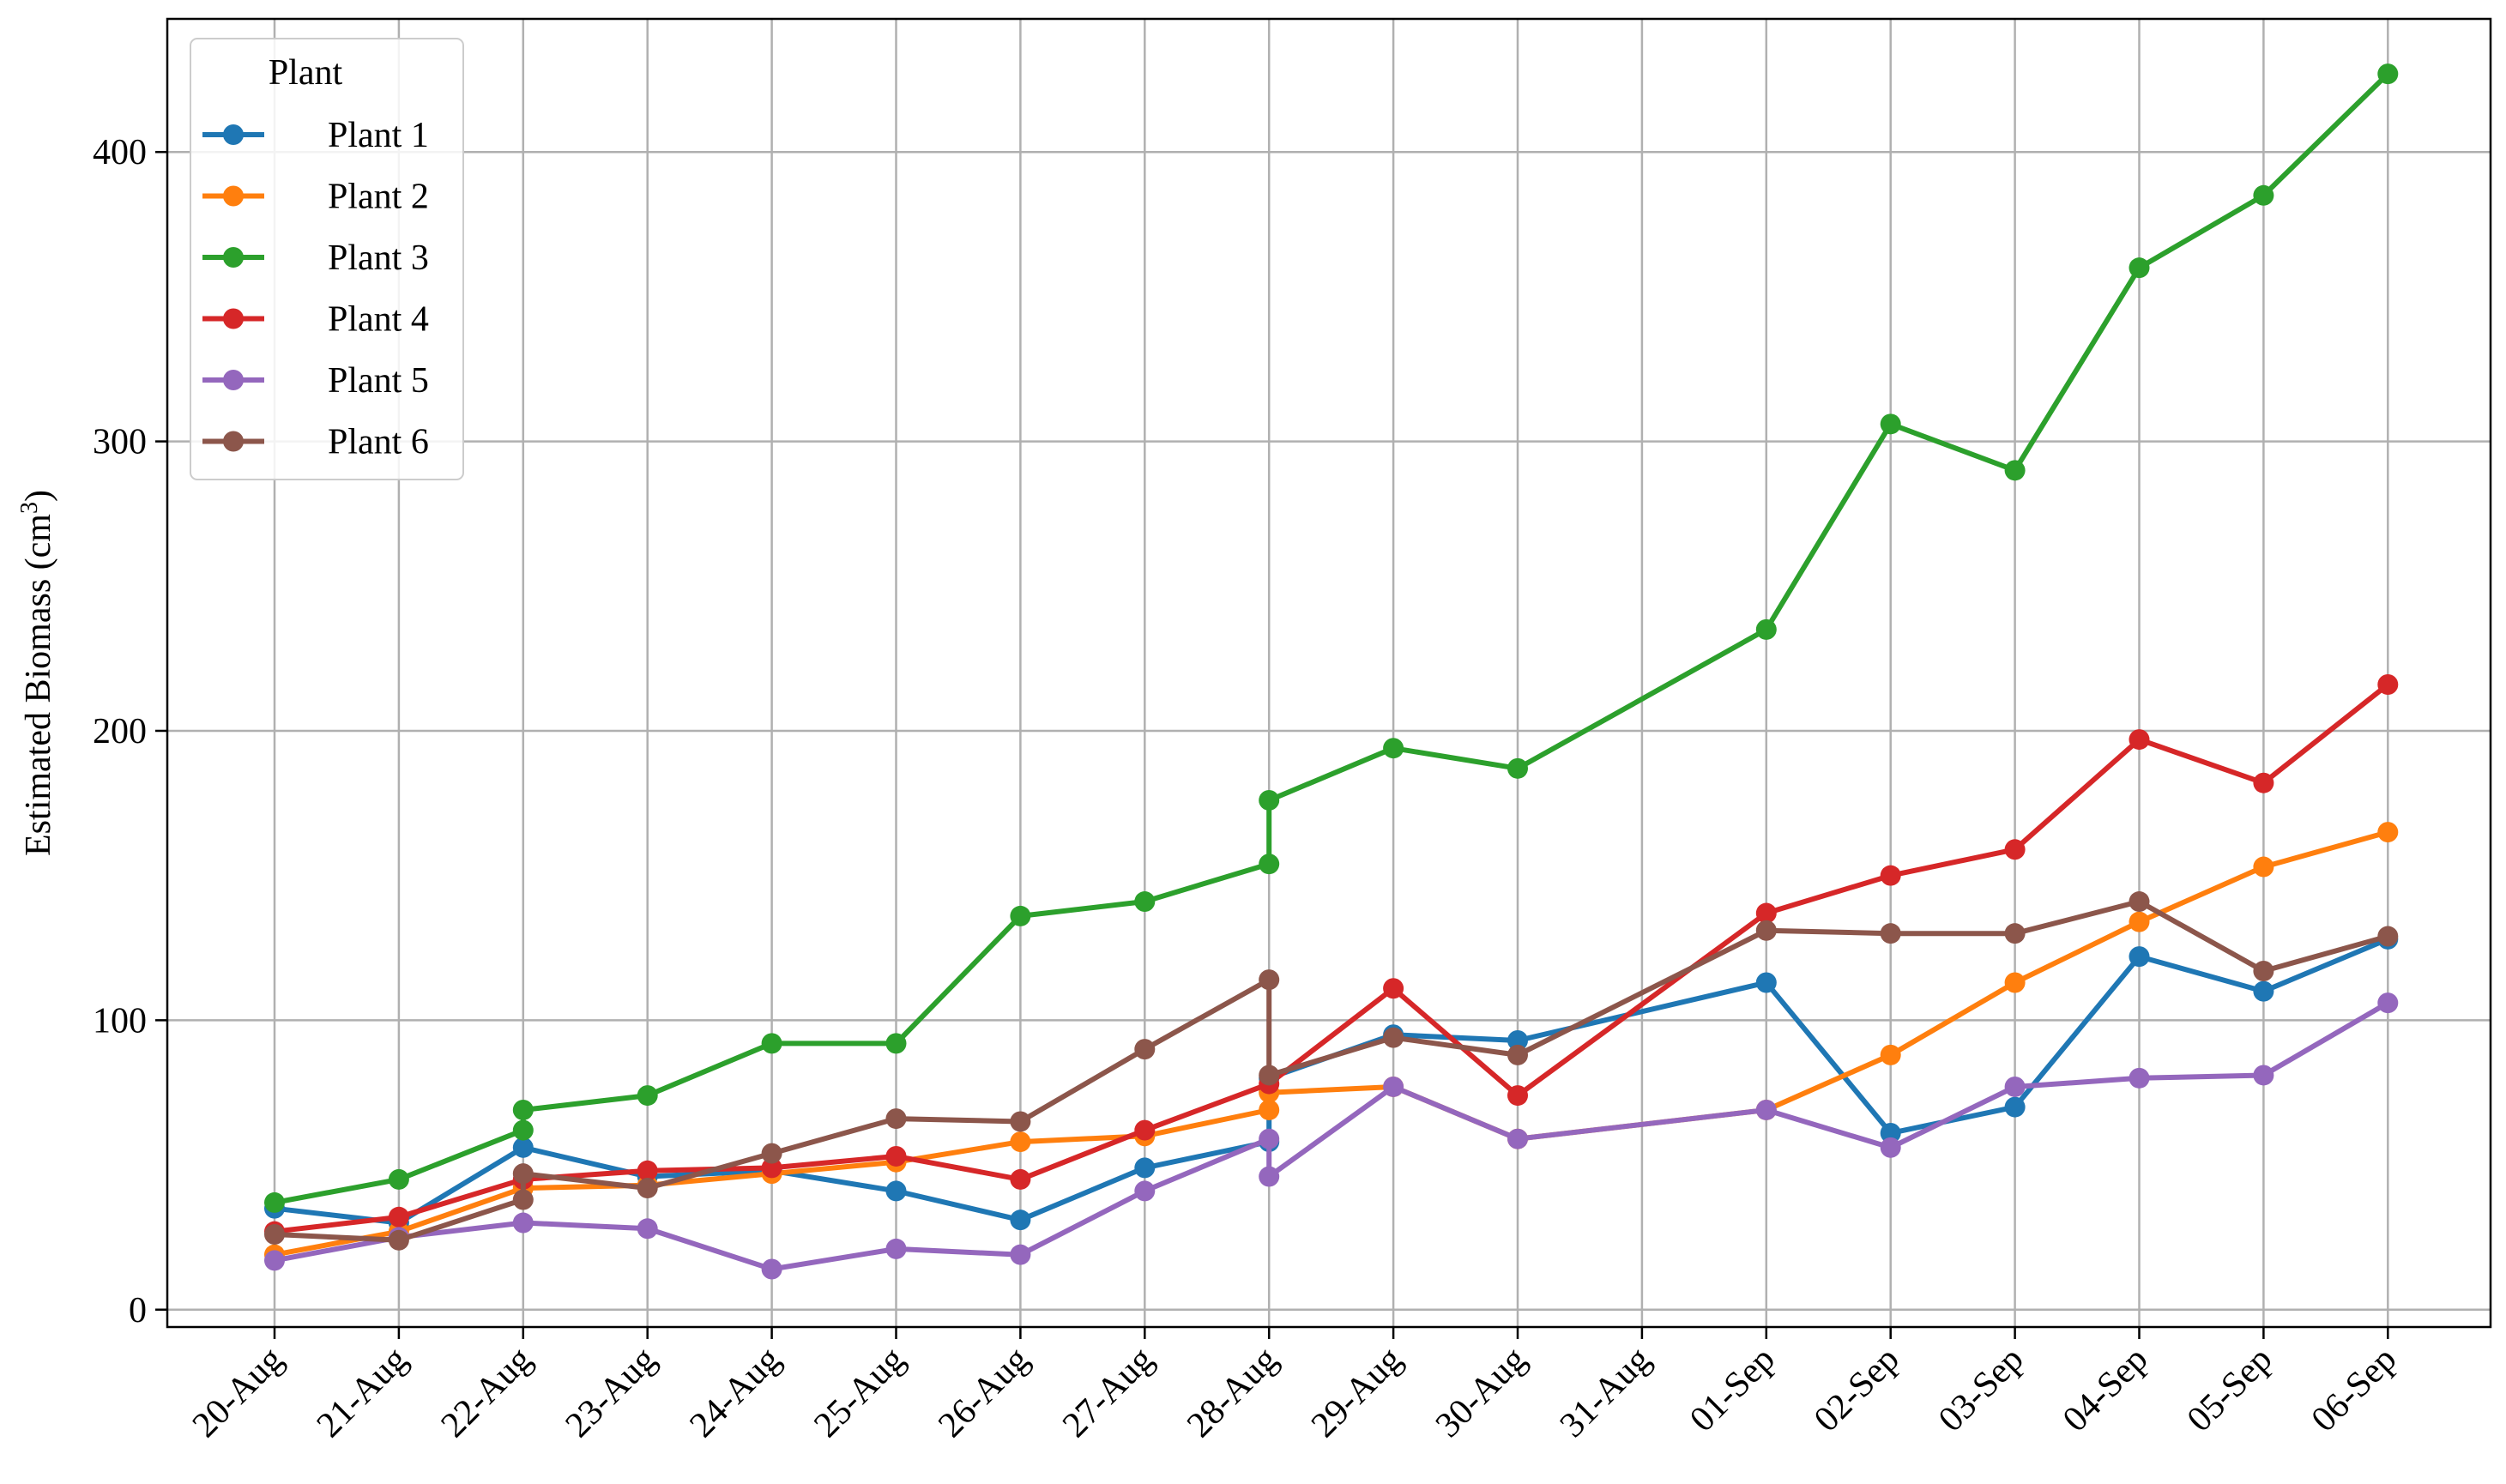  What do you see at coordinates (315, 258) in the screenshot?
I see `legend-entry: Plant 3` at bounding box center [315, 258].